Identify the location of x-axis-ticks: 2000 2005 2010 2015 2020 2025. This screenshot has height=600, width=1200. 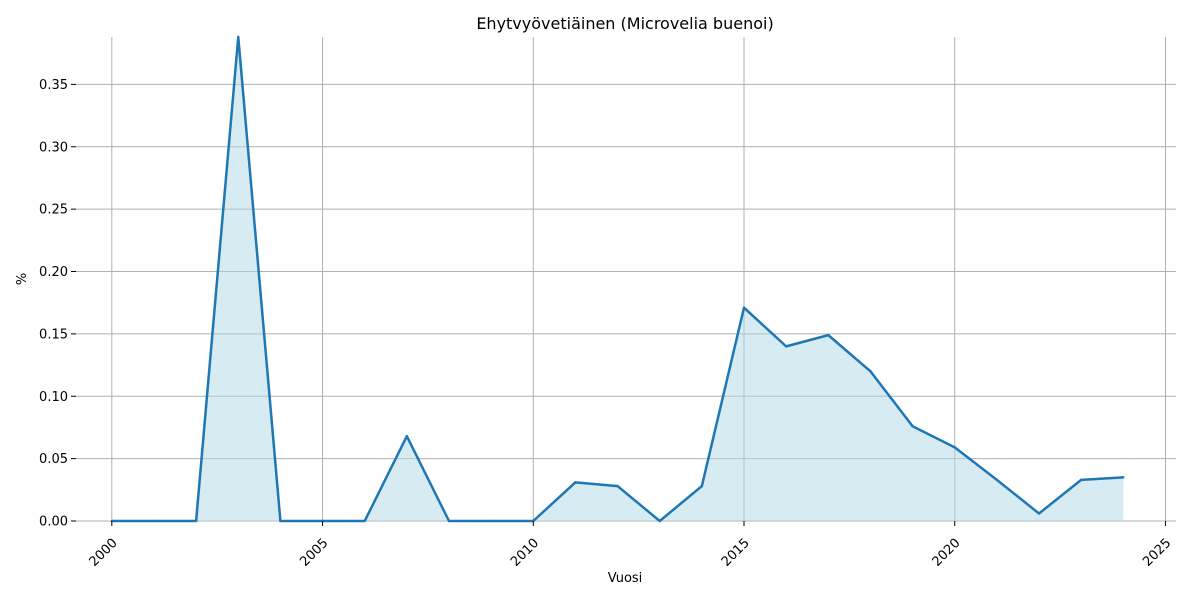
(630, 545).